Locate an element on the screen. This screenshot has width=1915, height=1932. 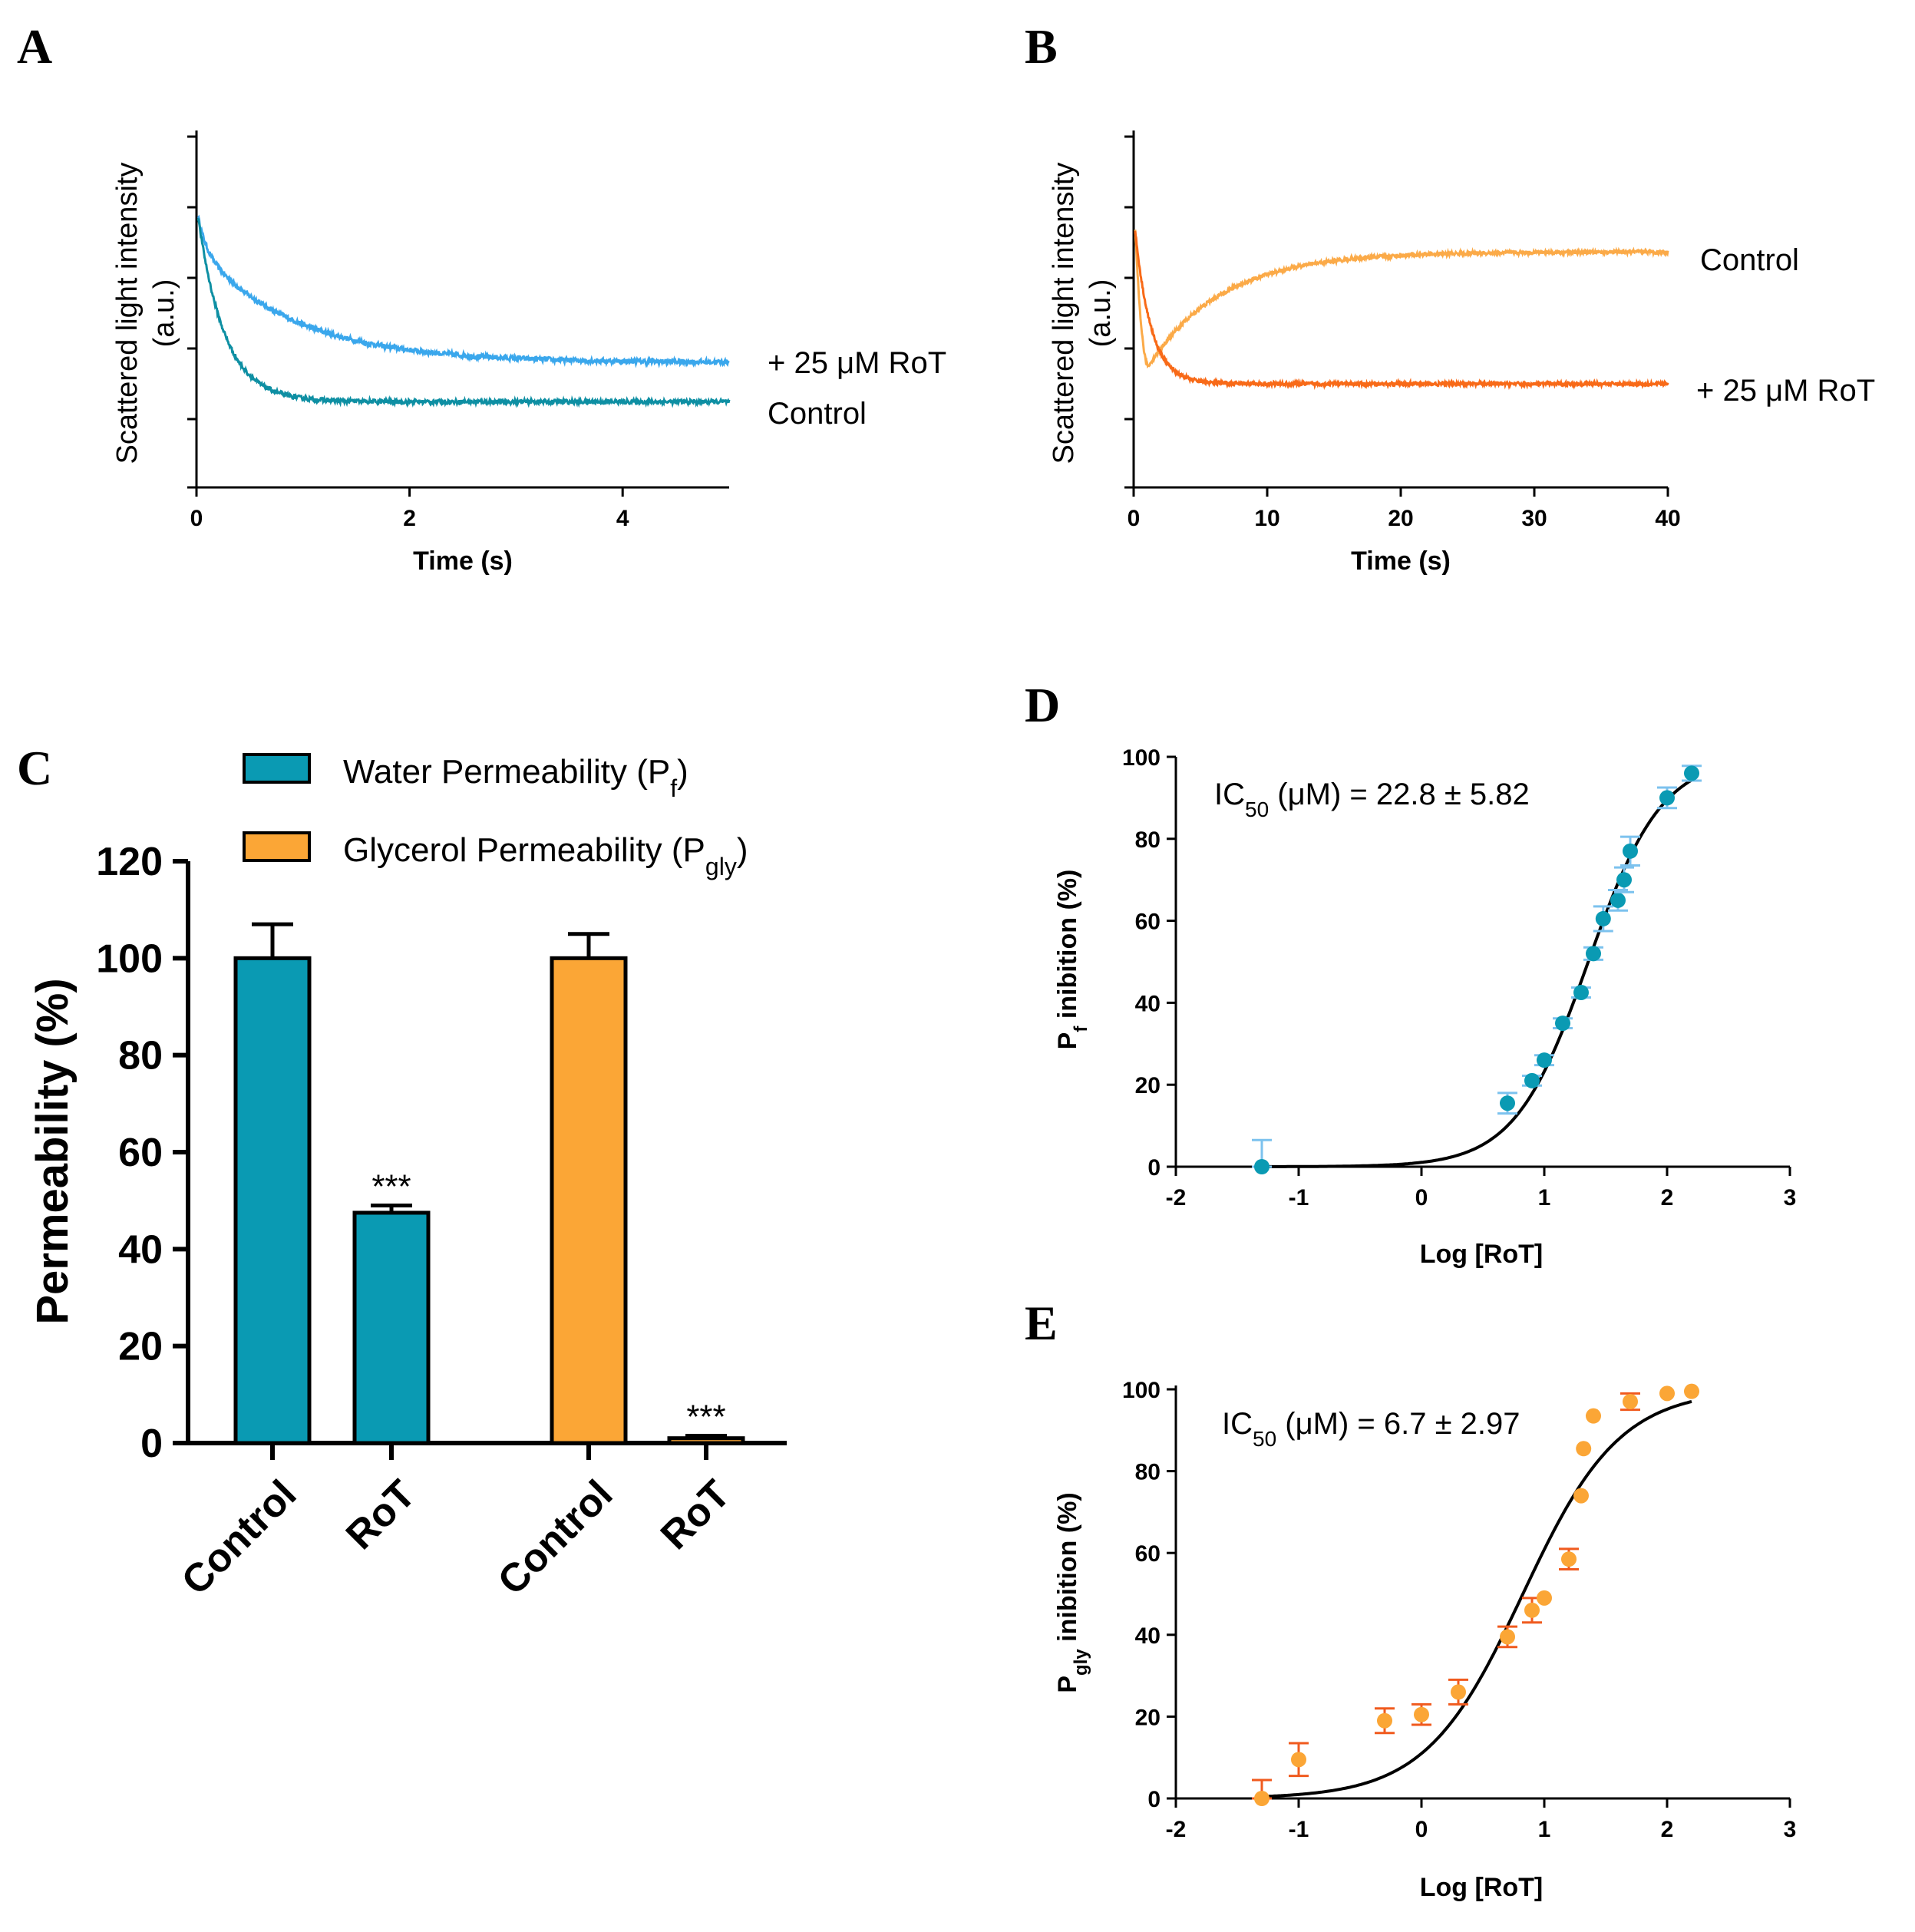
fit-curve-e is located at coordinates (1476, 1598).